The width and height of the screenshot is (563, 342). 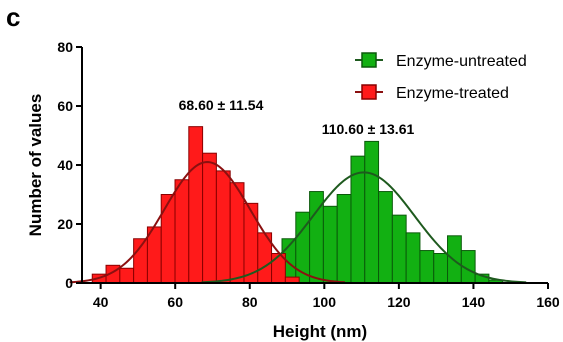 I want to click on untreated-annotation: 110.60 ± 13.61, so click(x=368, y=129).